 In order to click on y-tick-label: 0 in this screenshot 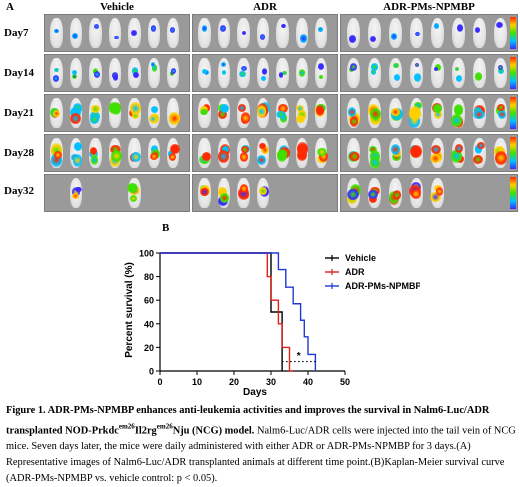, I will do `click(151, 372)`.